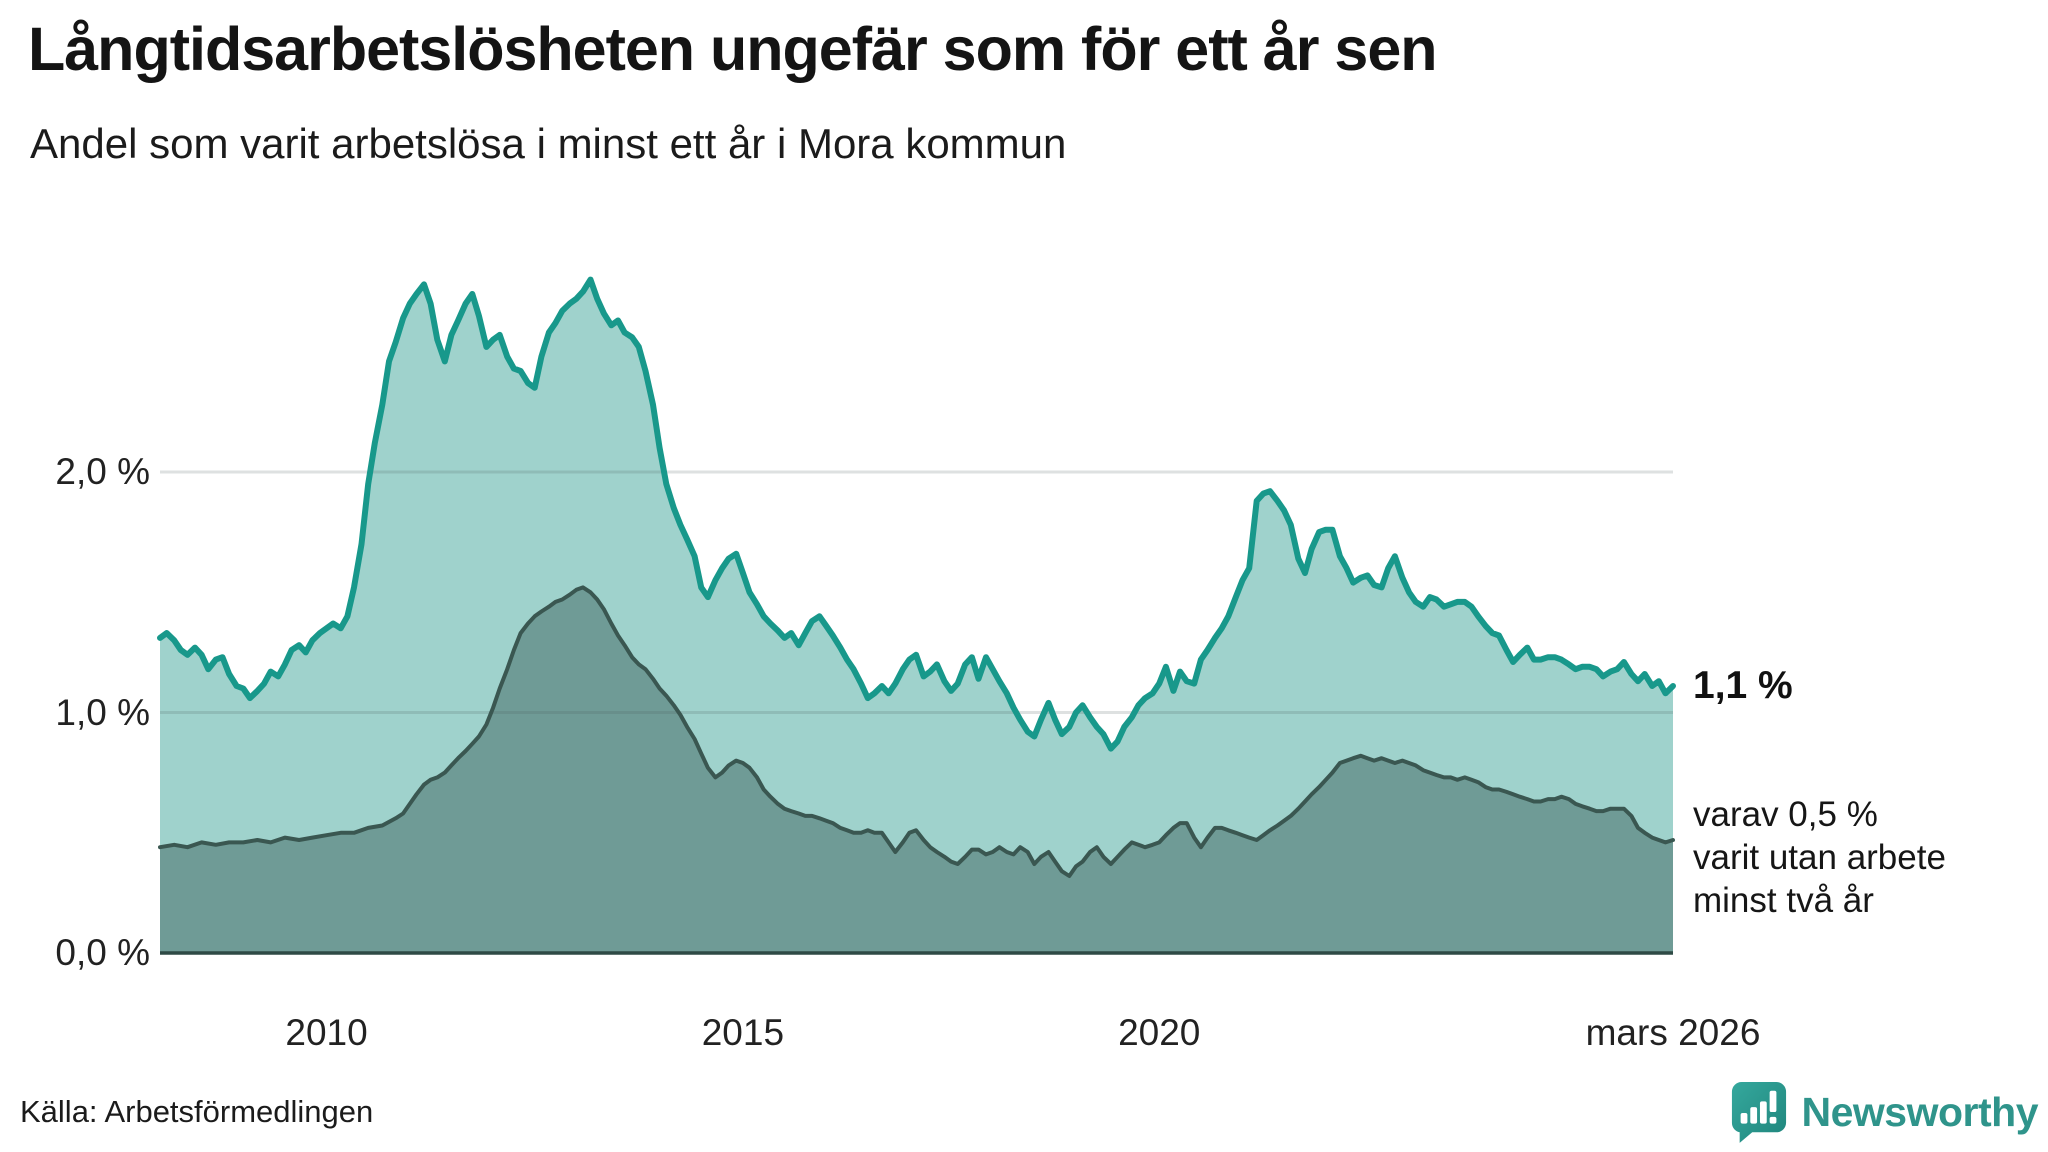  I want to click on exclamation-bar, so click(1772, 1101).